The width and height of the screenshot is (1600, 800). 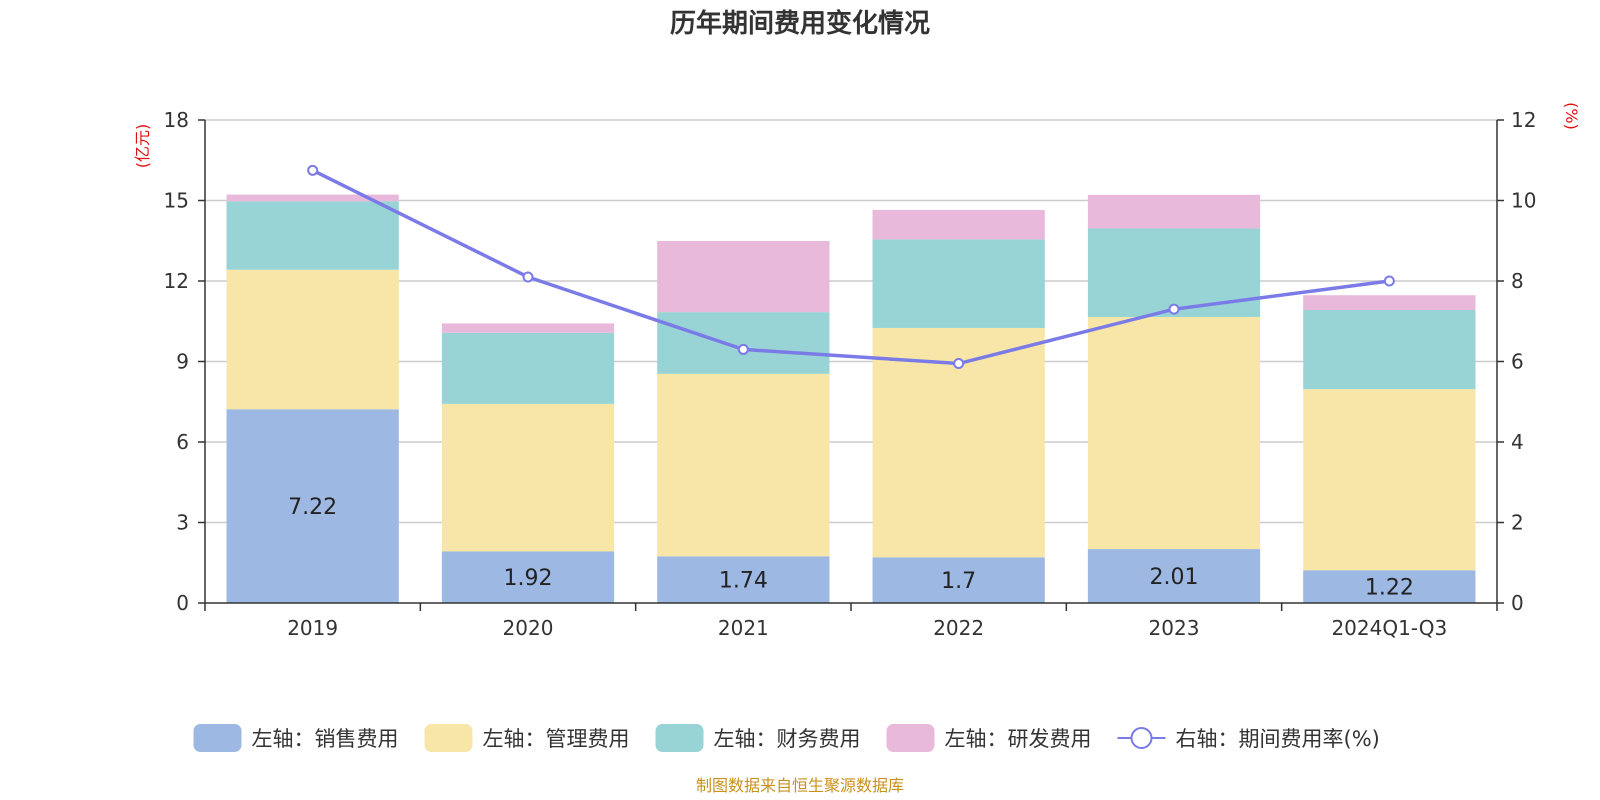 I want to click on bar-value-label: 1.74, so click(x=743, y=581).